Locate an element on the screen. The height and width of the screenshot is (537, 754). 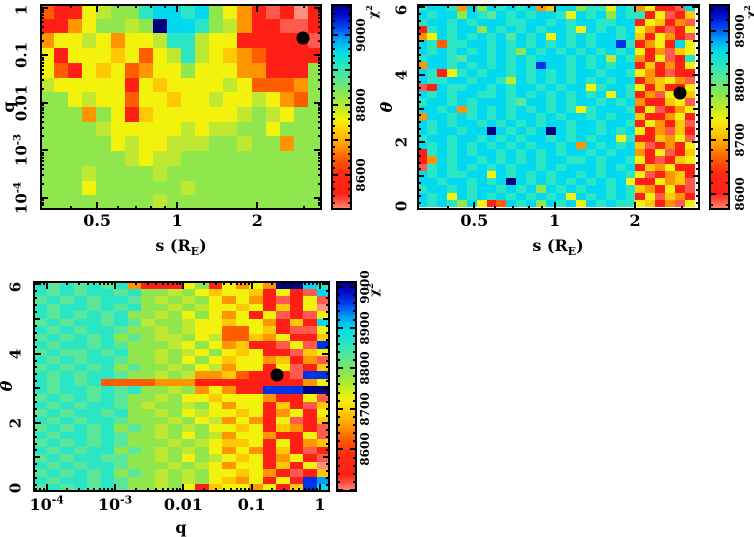
panel-theta-vs-s-colorbar-tick-label: 8600 is located at coordinates (740, 194).